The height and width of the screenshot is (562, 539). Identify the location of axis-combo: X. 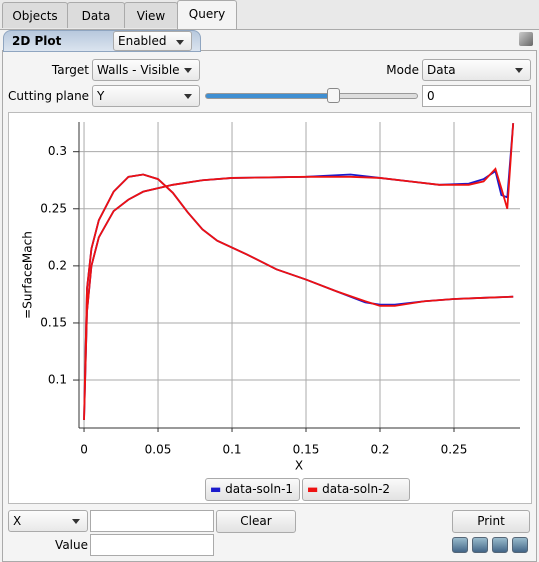
(48, 521).